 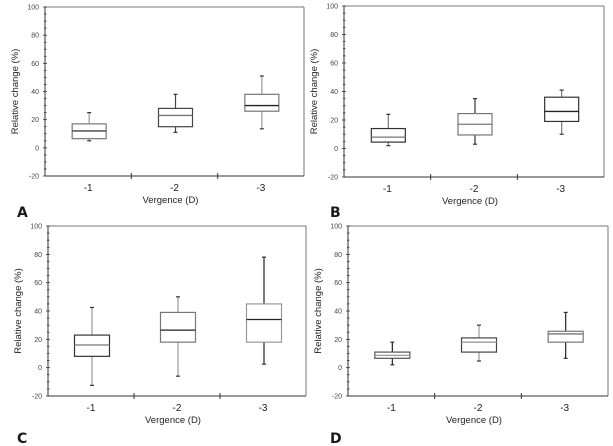 I want to click on panel-d-box-3-iqr-box, so click(x=565, y=336).